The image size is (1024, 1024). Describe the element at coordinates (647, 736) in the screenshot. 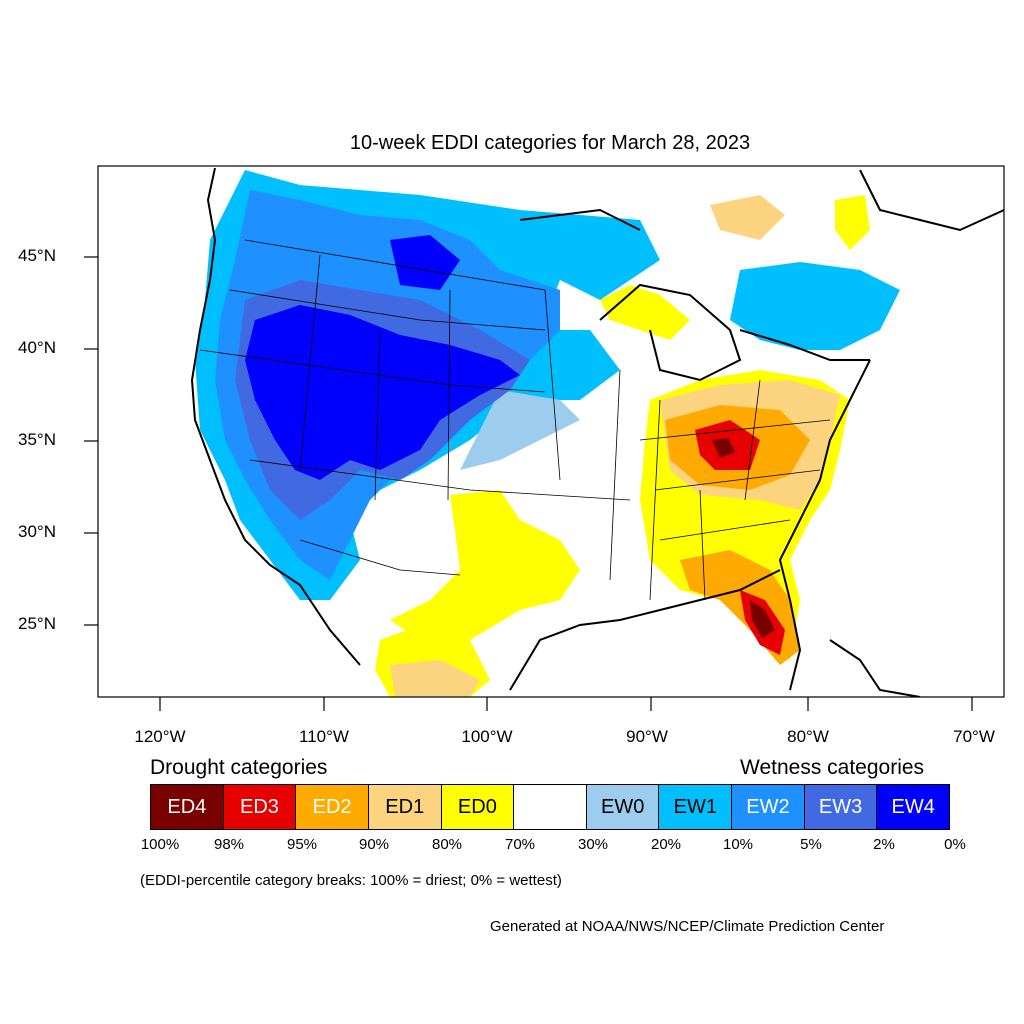

I see `lon-label-90: 90°W` at that location.